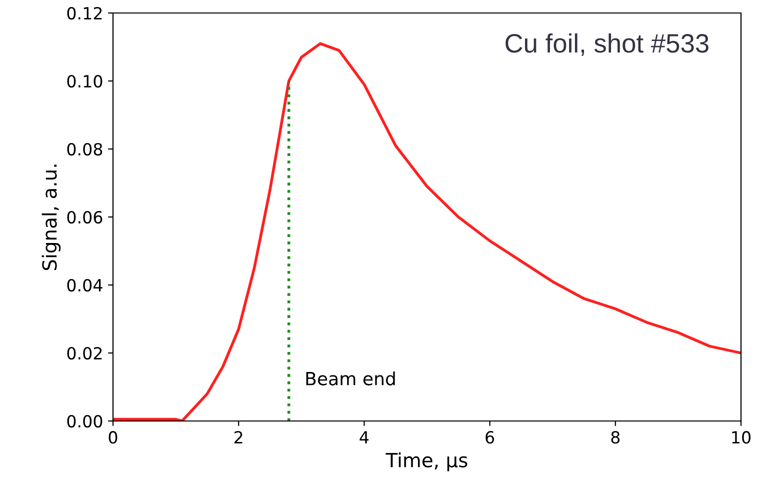 The width and height of the screenshot is (763, 483). Describe the element at coordinates (427, 462) in the screenshot. I see `x-axis-title: Time, μs` at that location.